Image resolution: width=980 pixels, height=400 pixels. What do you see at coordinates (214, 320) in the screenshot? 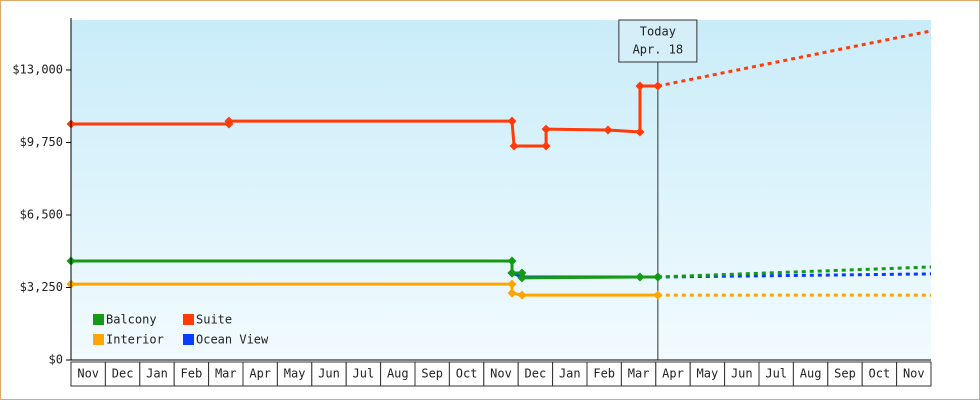
I see `legend-label: Suite` at bounding box center [214, 320].